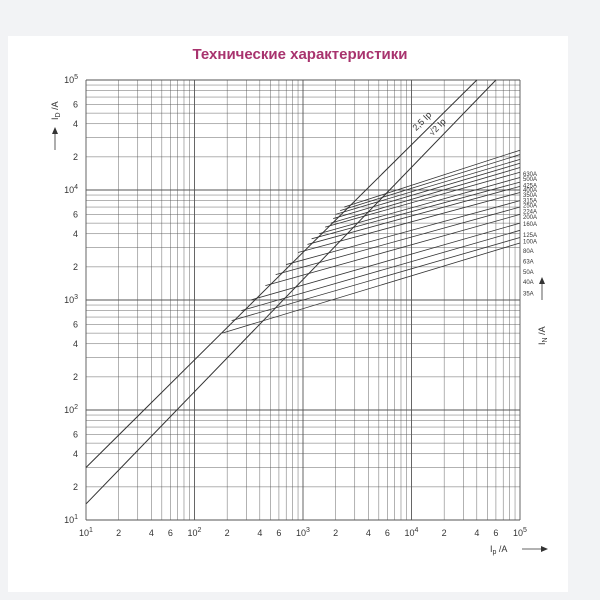 This screenshot has width=600, height=600. I want to click on series-label: 350A, so click(530, 196).